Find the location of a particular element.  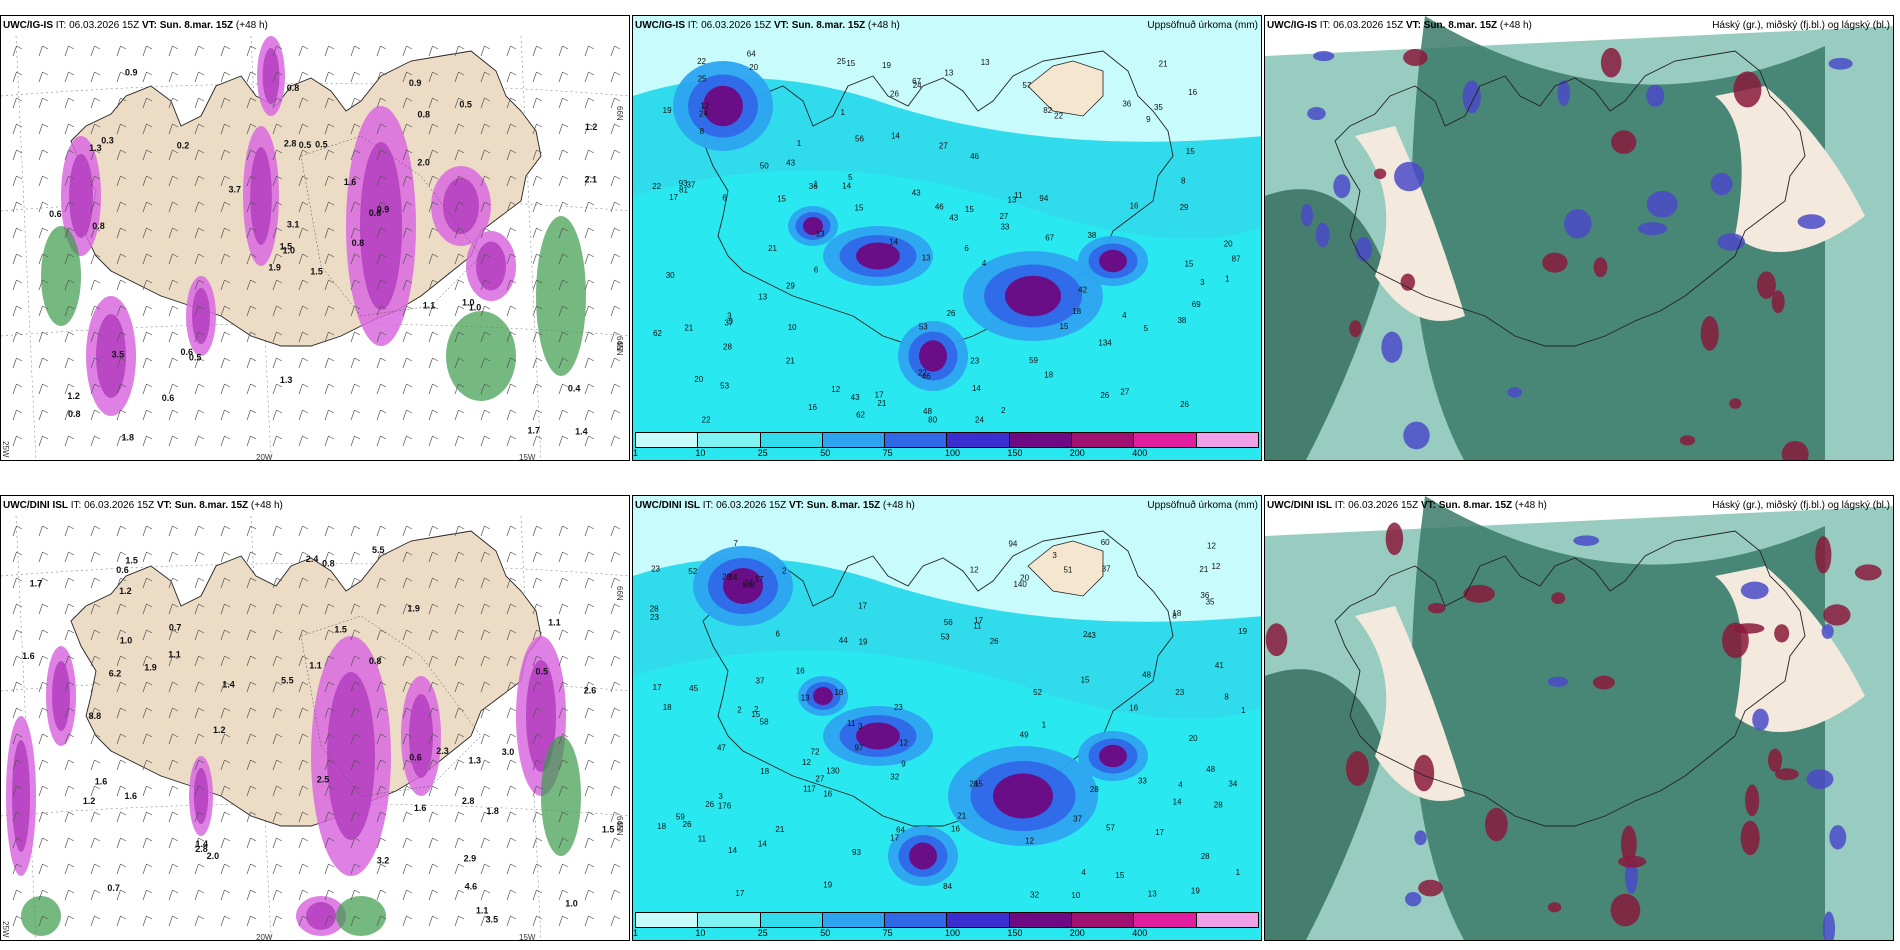

accumulation-label: 3 is located at coordinates (720, 796).